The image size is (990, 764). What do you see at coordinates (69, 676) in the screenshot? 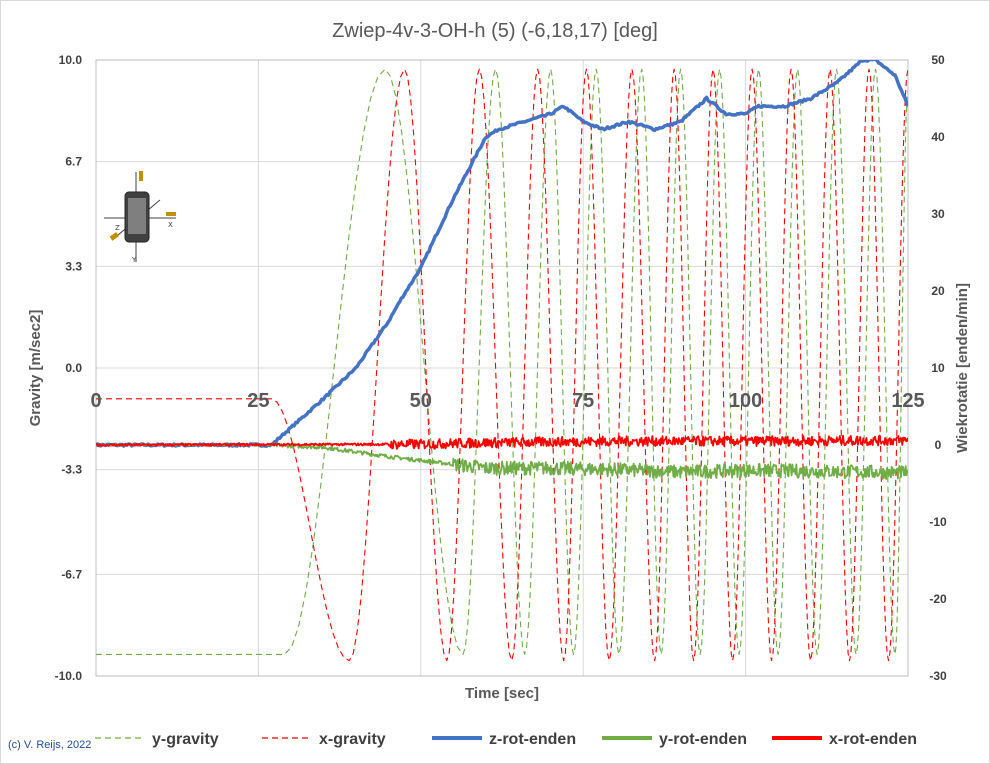
I see `y-tick-label: -10.0` at bounding box center [69, 676].